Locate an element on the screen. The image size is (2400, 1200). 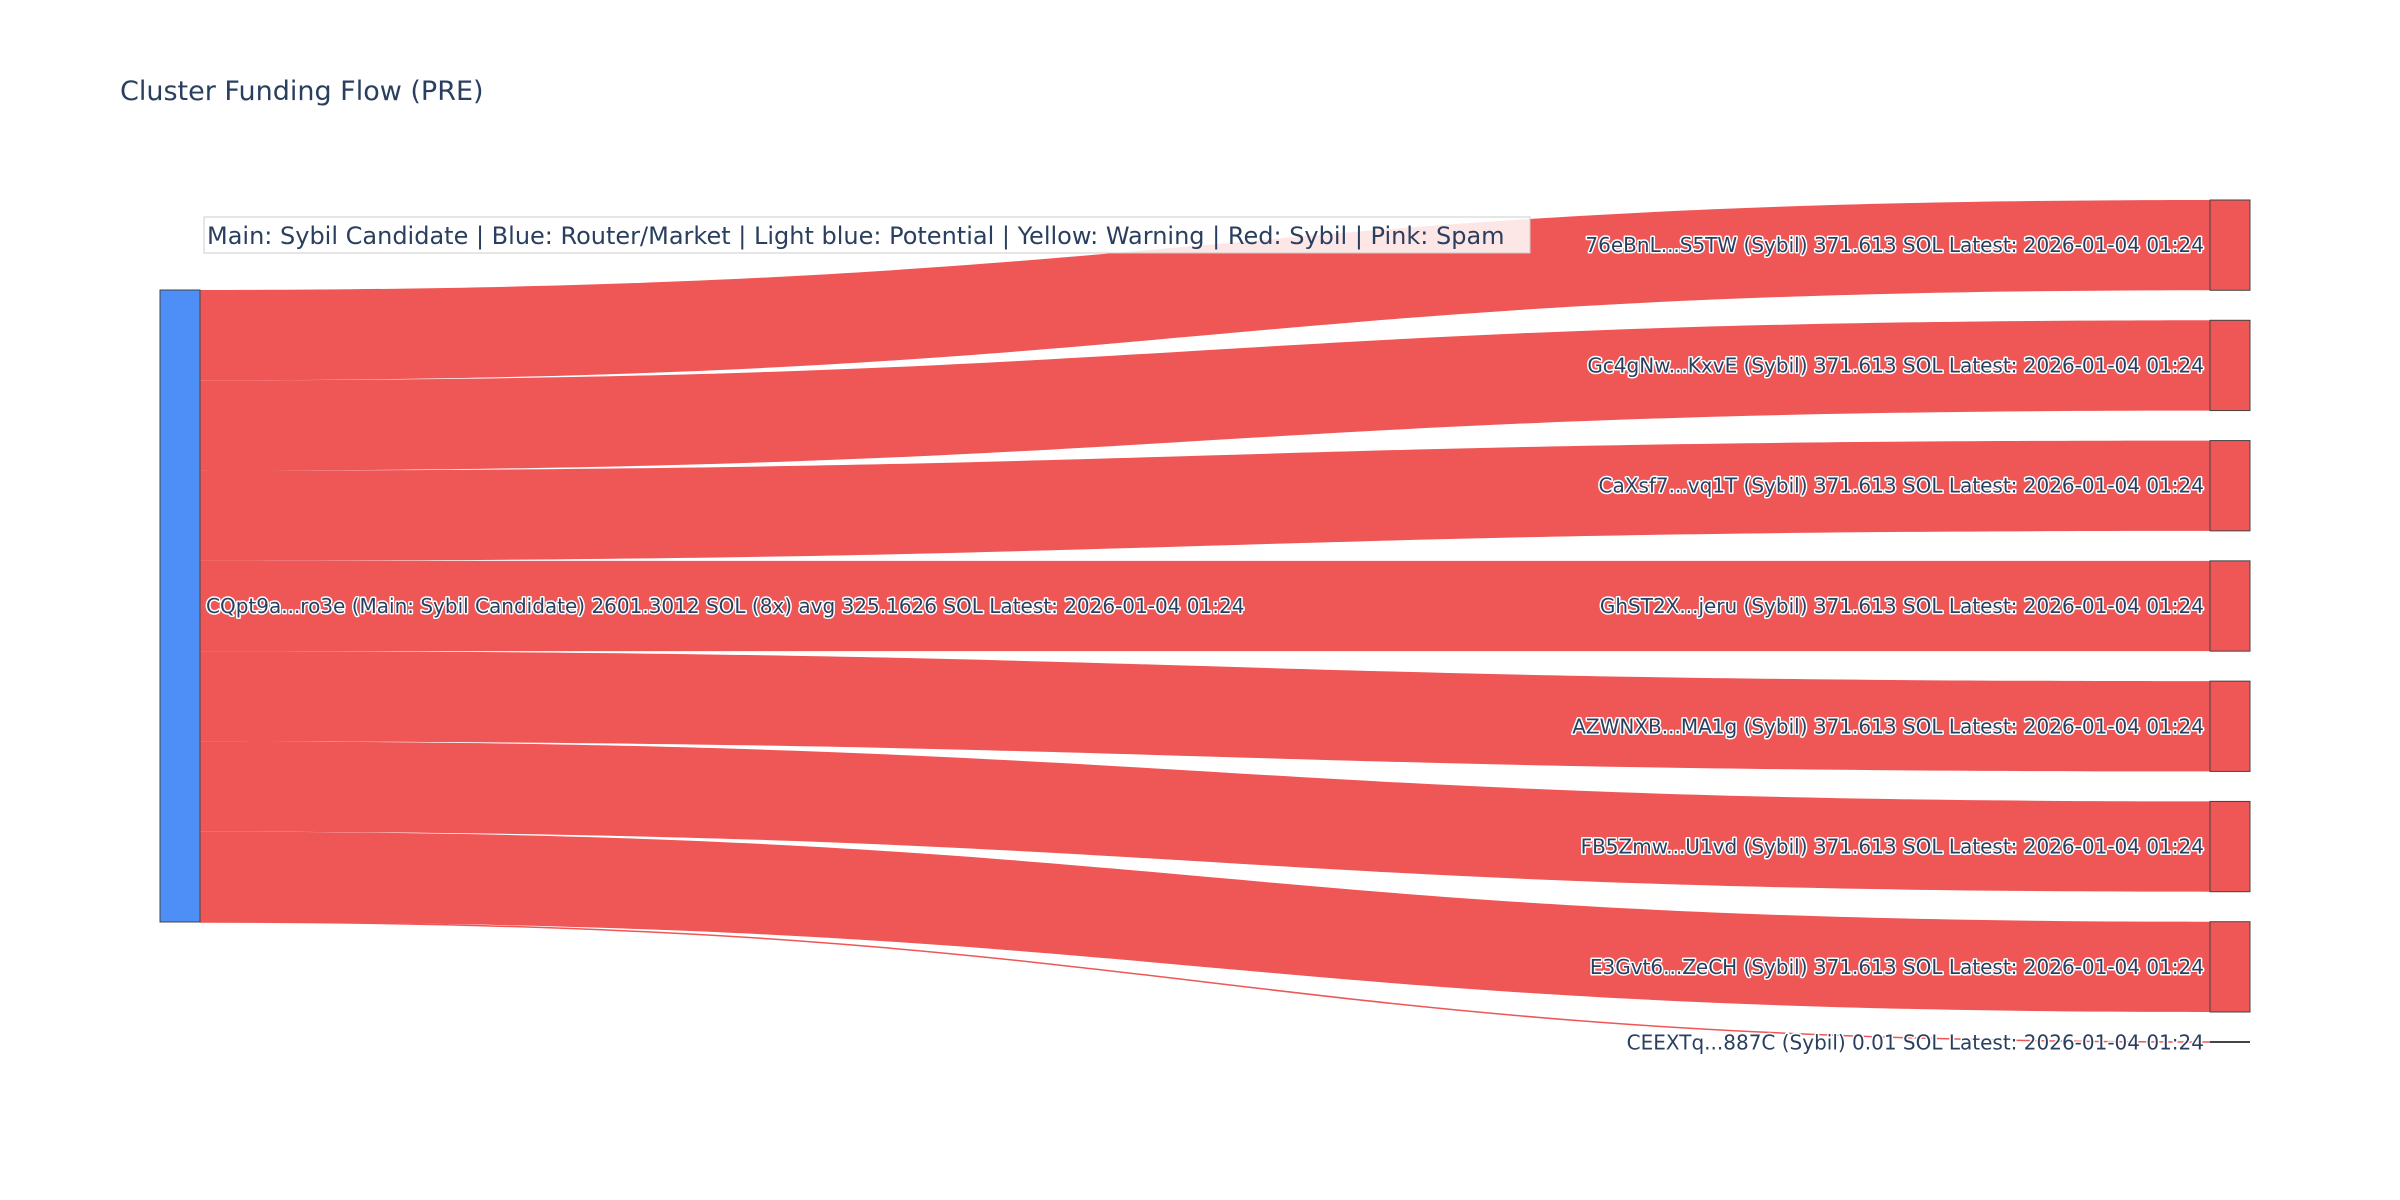
legend-note-background is located at coordinates (867, 235).